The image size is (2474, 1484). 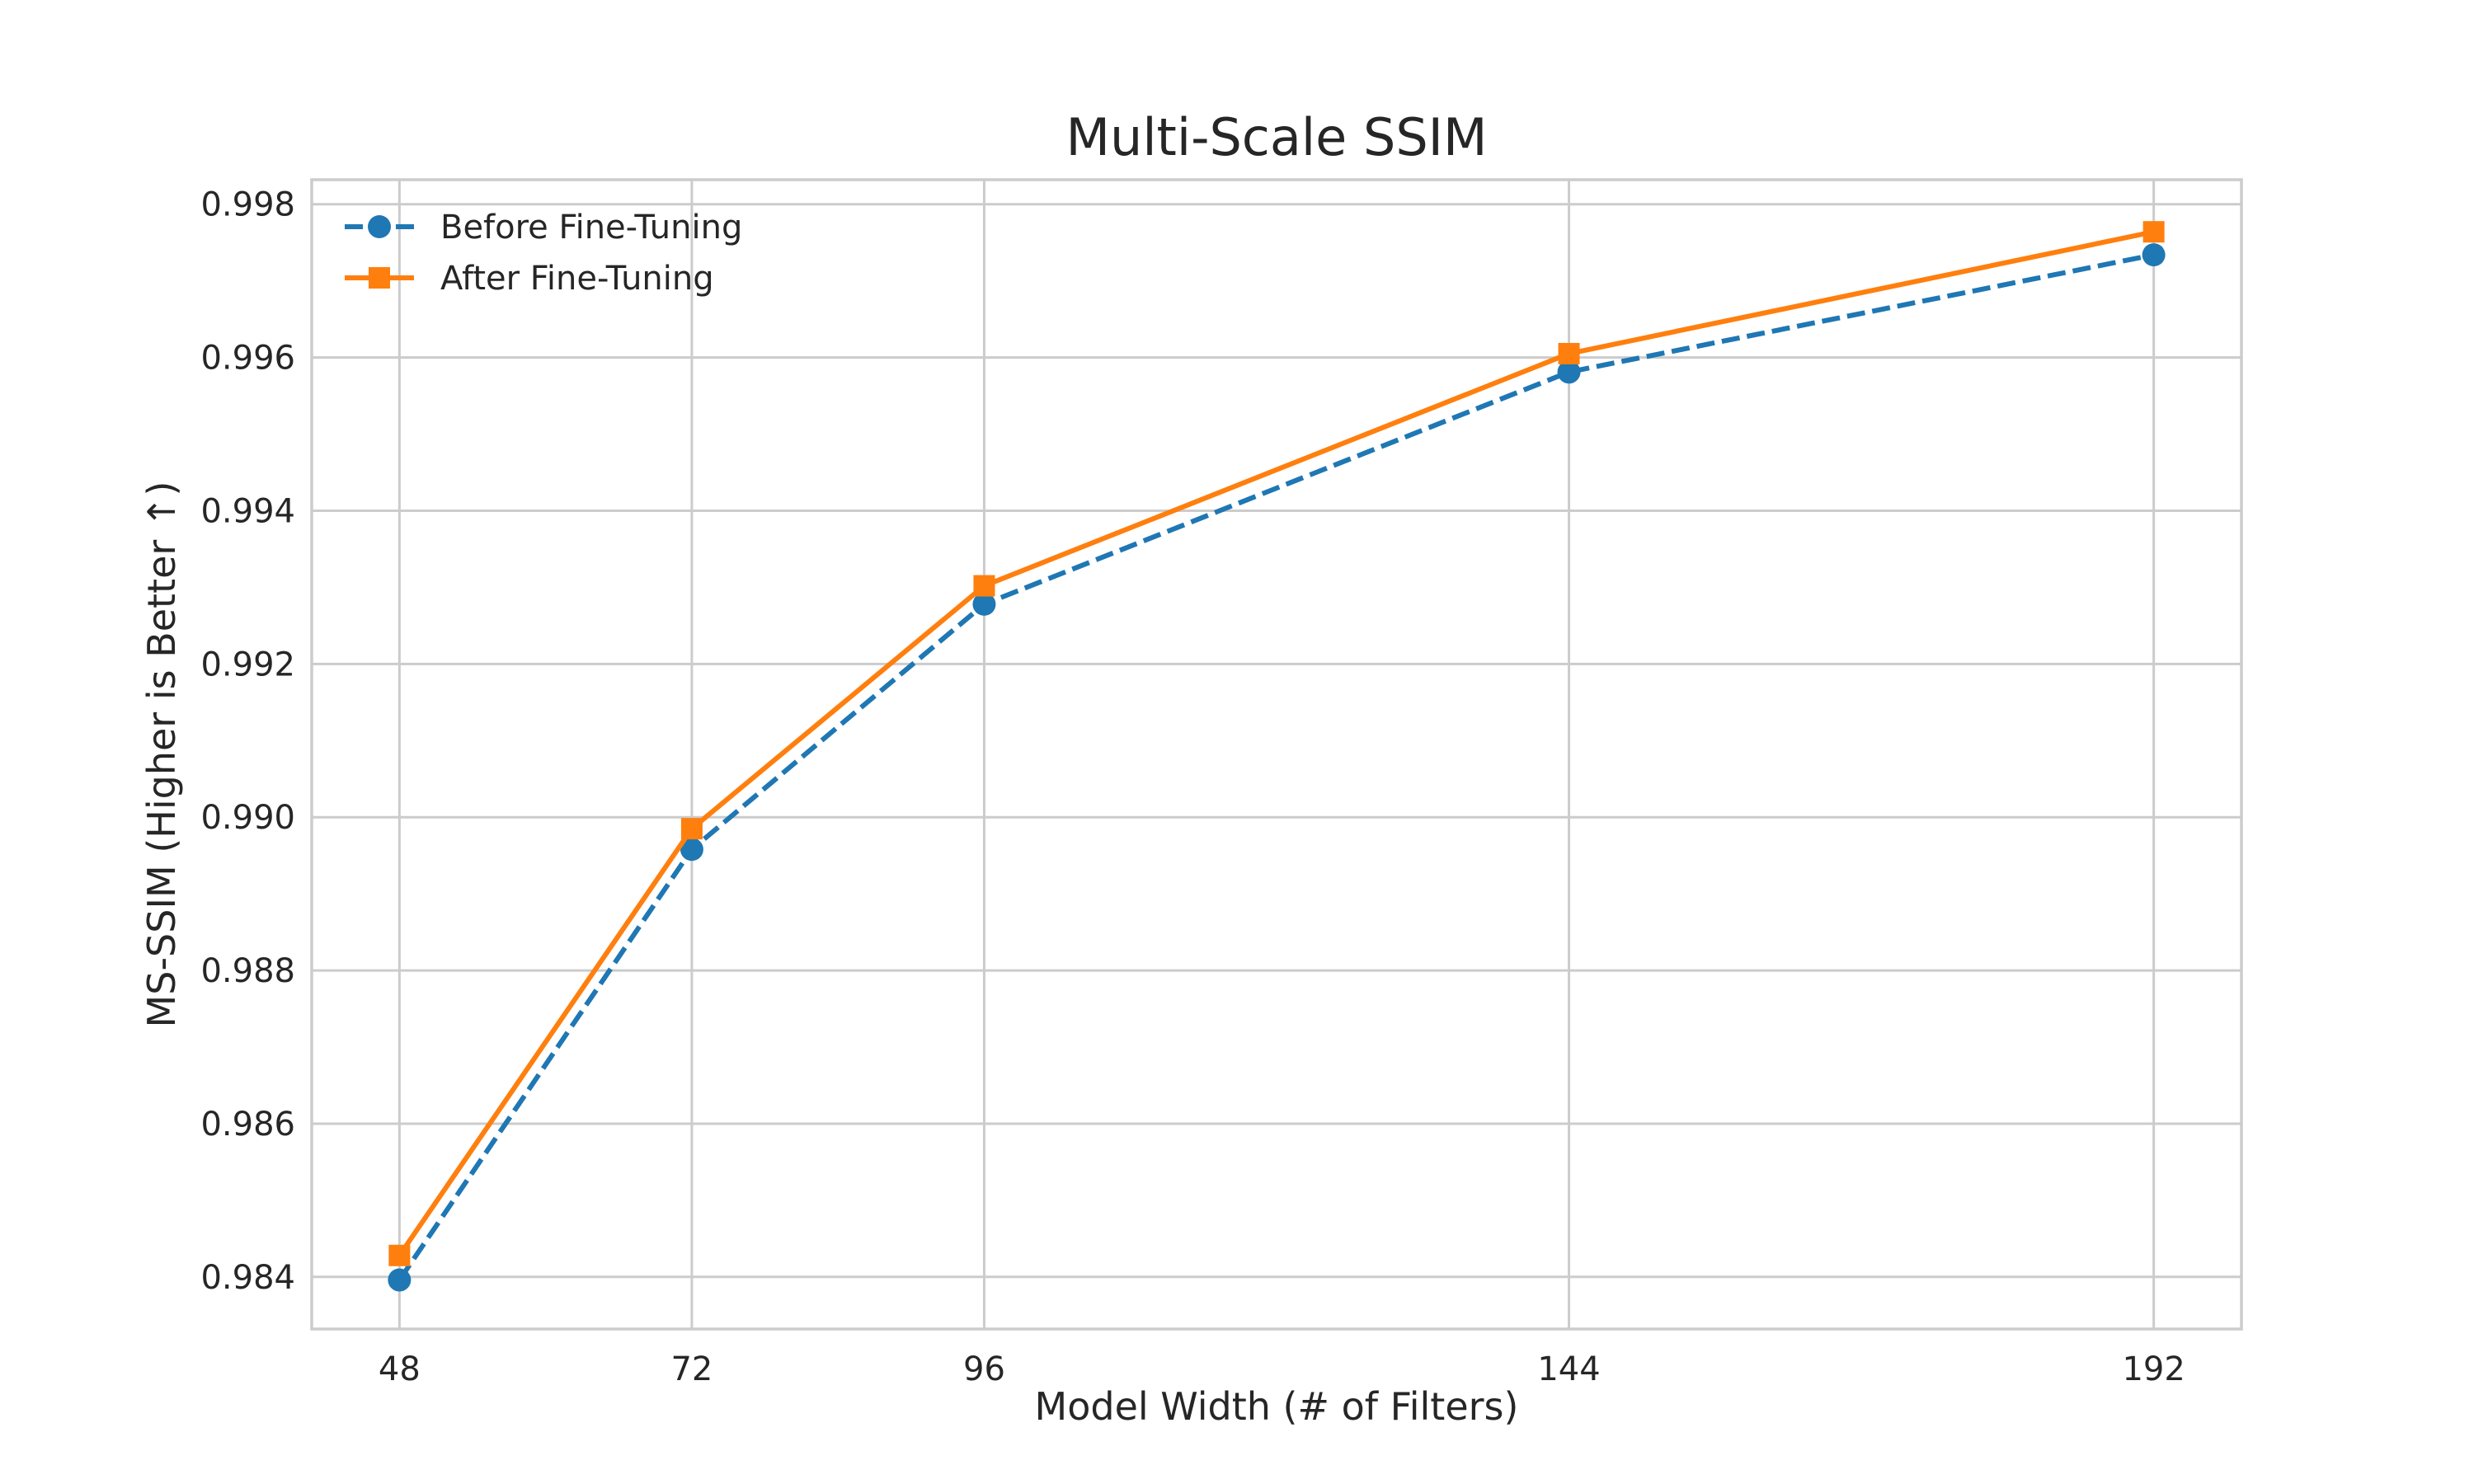 What do you see at coordinates (247, 205) in the screenshot?
I see `y-tick-label: 0.998` at bounding box center [247, 205].